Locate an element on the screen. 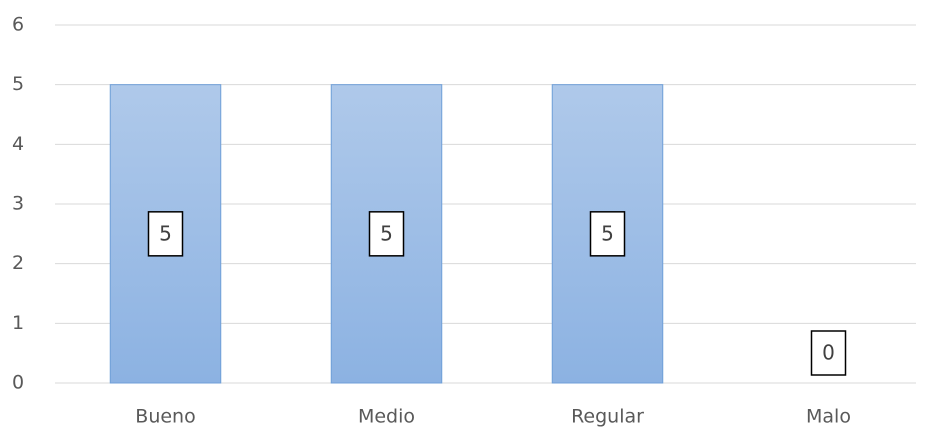 The image size is (931, 432). y-tick-label: 2 is located at coordinates (18, 263).